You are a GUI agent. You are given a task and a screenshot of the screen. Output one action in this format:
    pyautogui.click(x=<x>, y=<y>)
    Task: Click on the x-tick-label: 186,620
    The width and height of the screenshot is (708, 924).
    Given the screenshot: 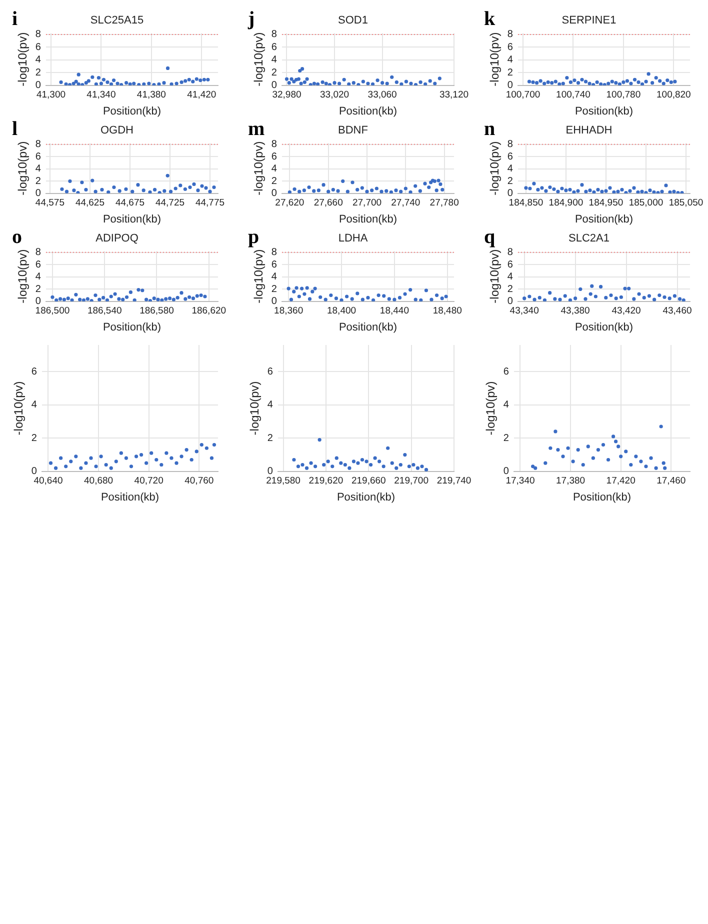 What is the action you would take?
    pyautogui.click(x=209, y=311)
    